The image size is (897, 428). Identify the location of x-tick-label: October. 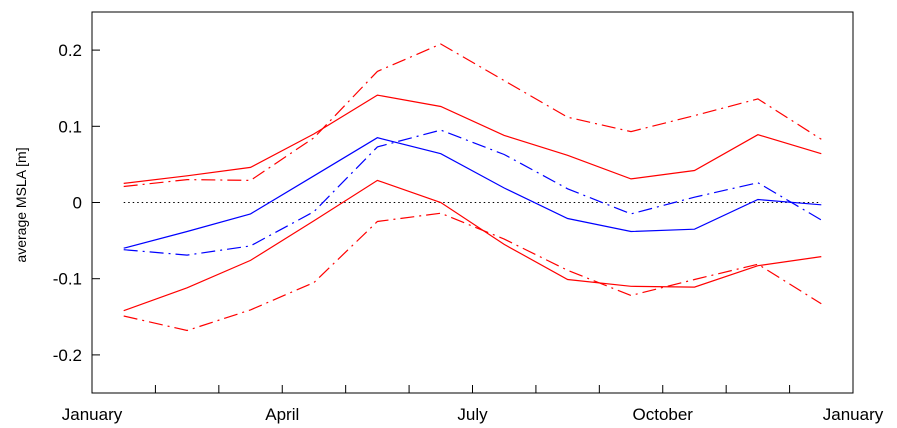
(663, 414).